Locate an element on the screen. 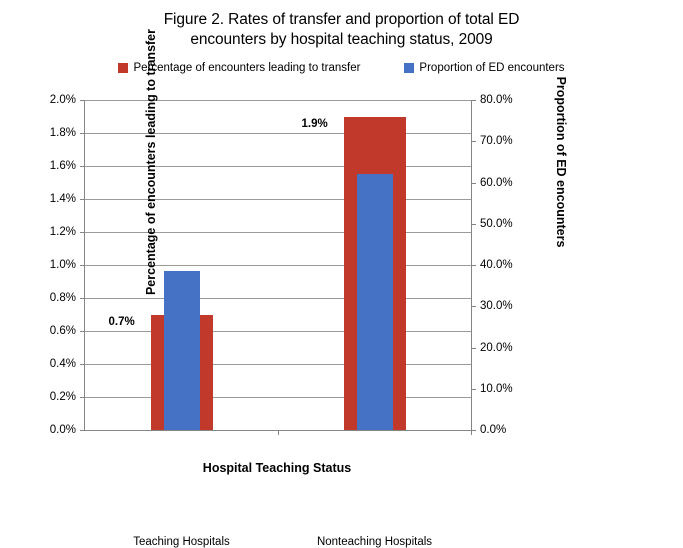 This screenshot has width=683, height=548. y-axis-label-primary: 0.8% is located at coordinates (62, 298).